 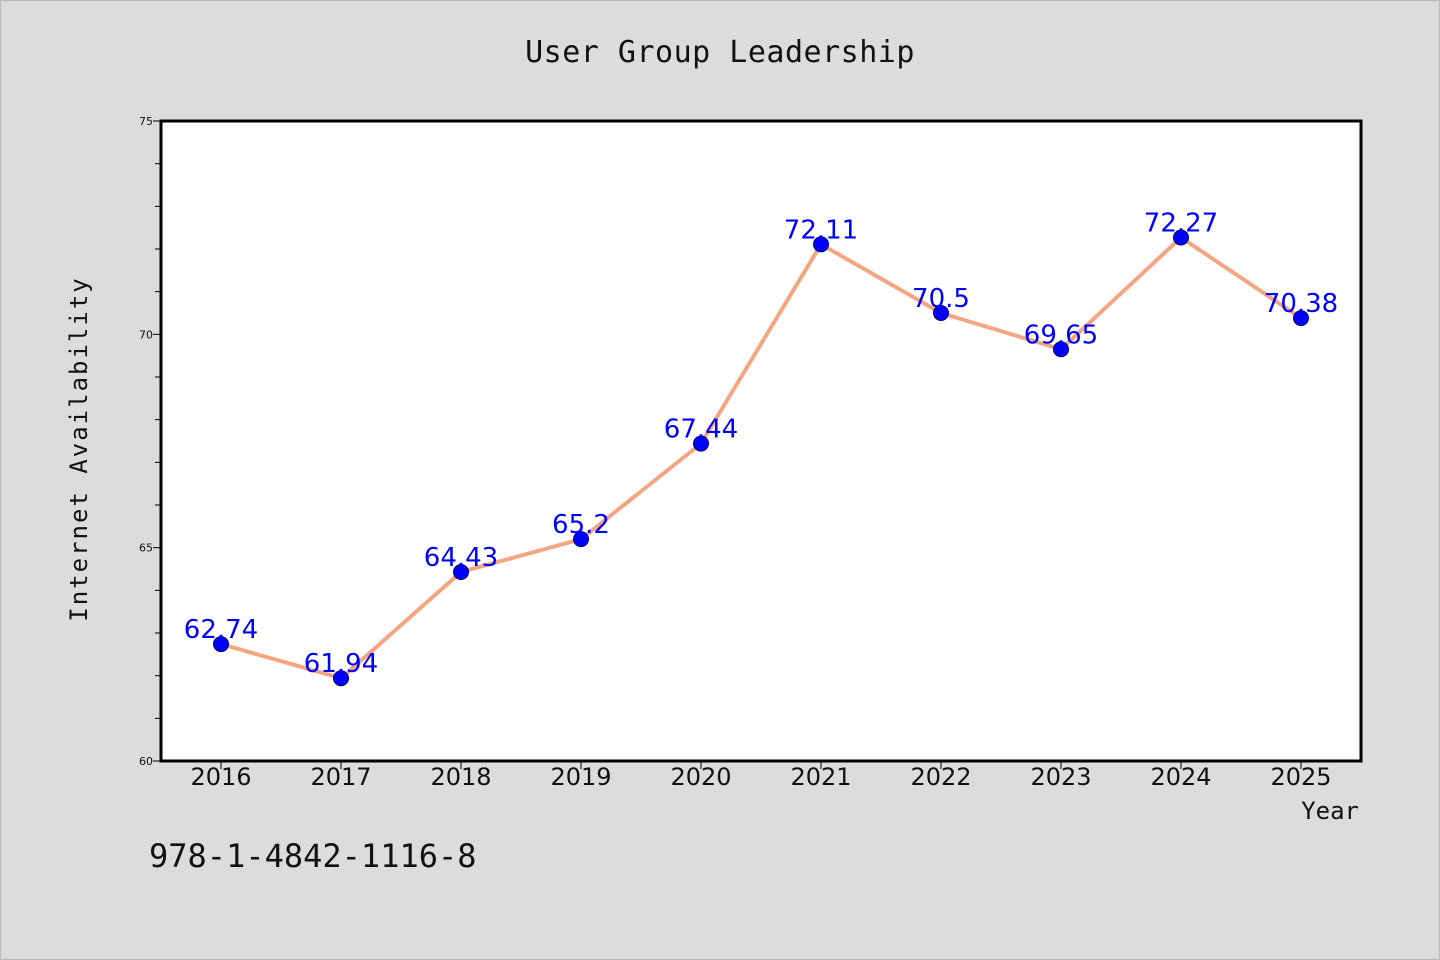 What do you see at coordinates (1300, 777) in the screenshot?
I see `x-tick-label: 2025` at bounding box center [1300, 777].